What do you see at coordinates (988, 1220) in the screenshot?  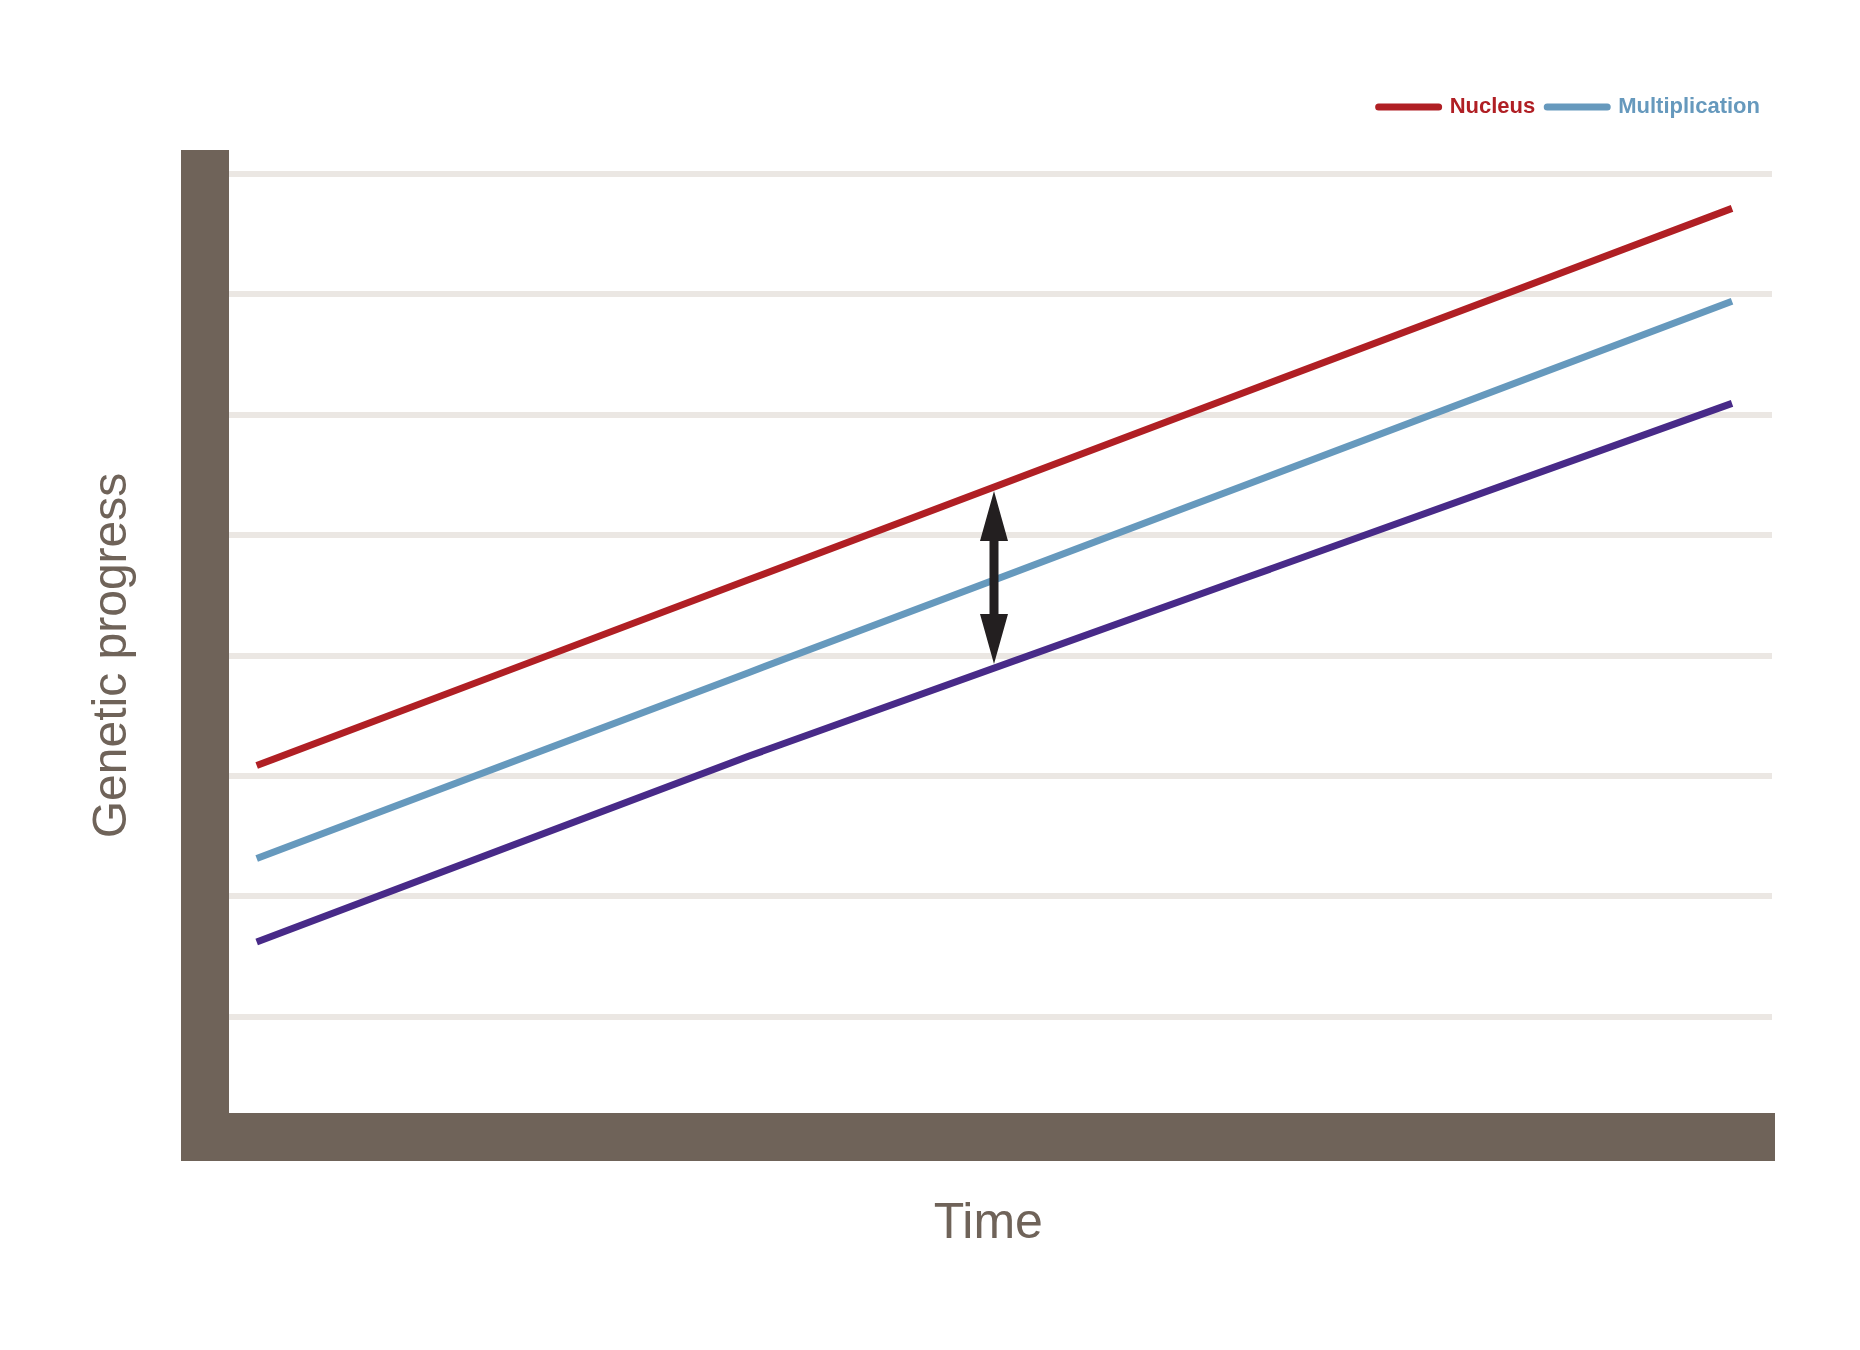 I see `x-axis-title: Time` at bounding box center [988, 1220].